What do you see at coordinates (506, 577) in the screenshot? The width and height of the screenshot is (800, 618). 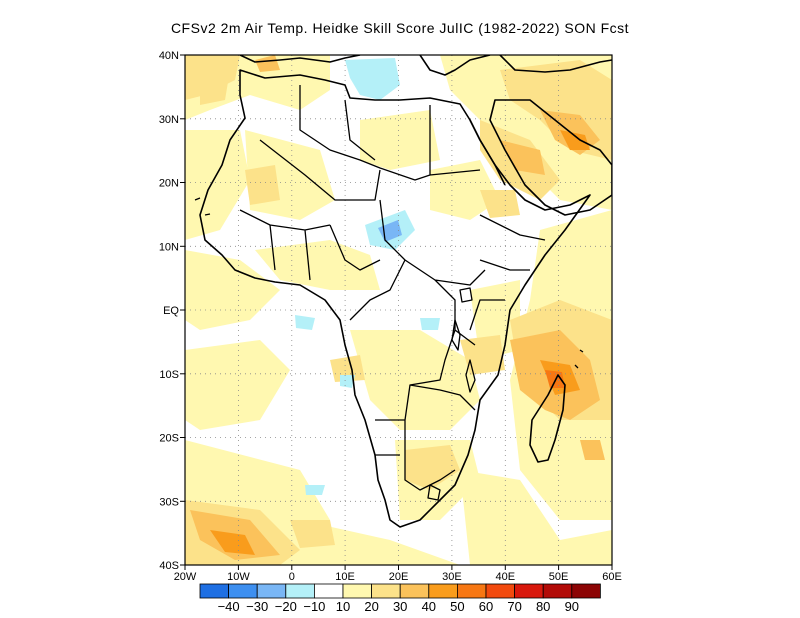 I see `lon-label: 40E` at bounding box center [506, 577].